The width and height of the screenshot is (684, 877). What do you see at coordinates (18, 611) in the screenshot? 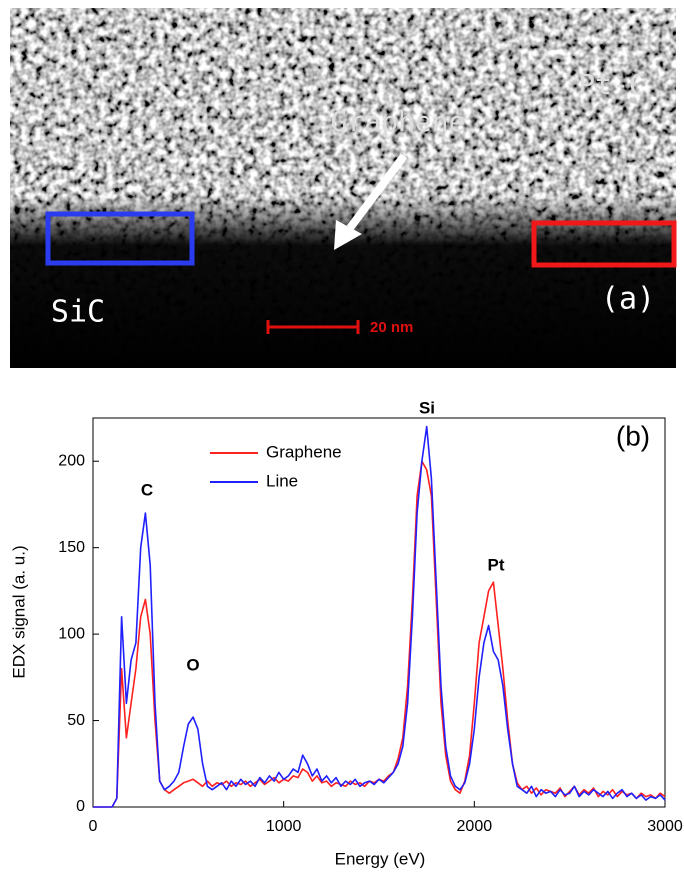
I see `y-axis-label: EDX signal (a. u.)` at bounding box center [18, 611].